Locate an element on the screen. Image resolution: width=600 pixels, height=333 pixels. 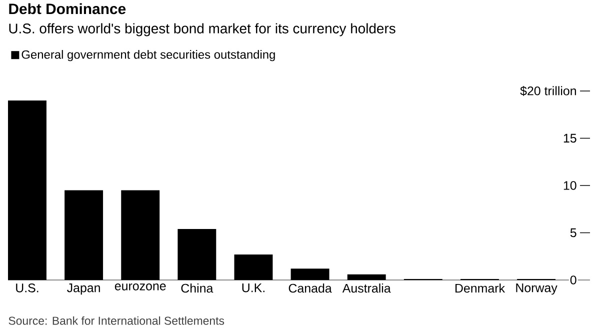
x-tick-label: China is located at coordinates (197, 288).